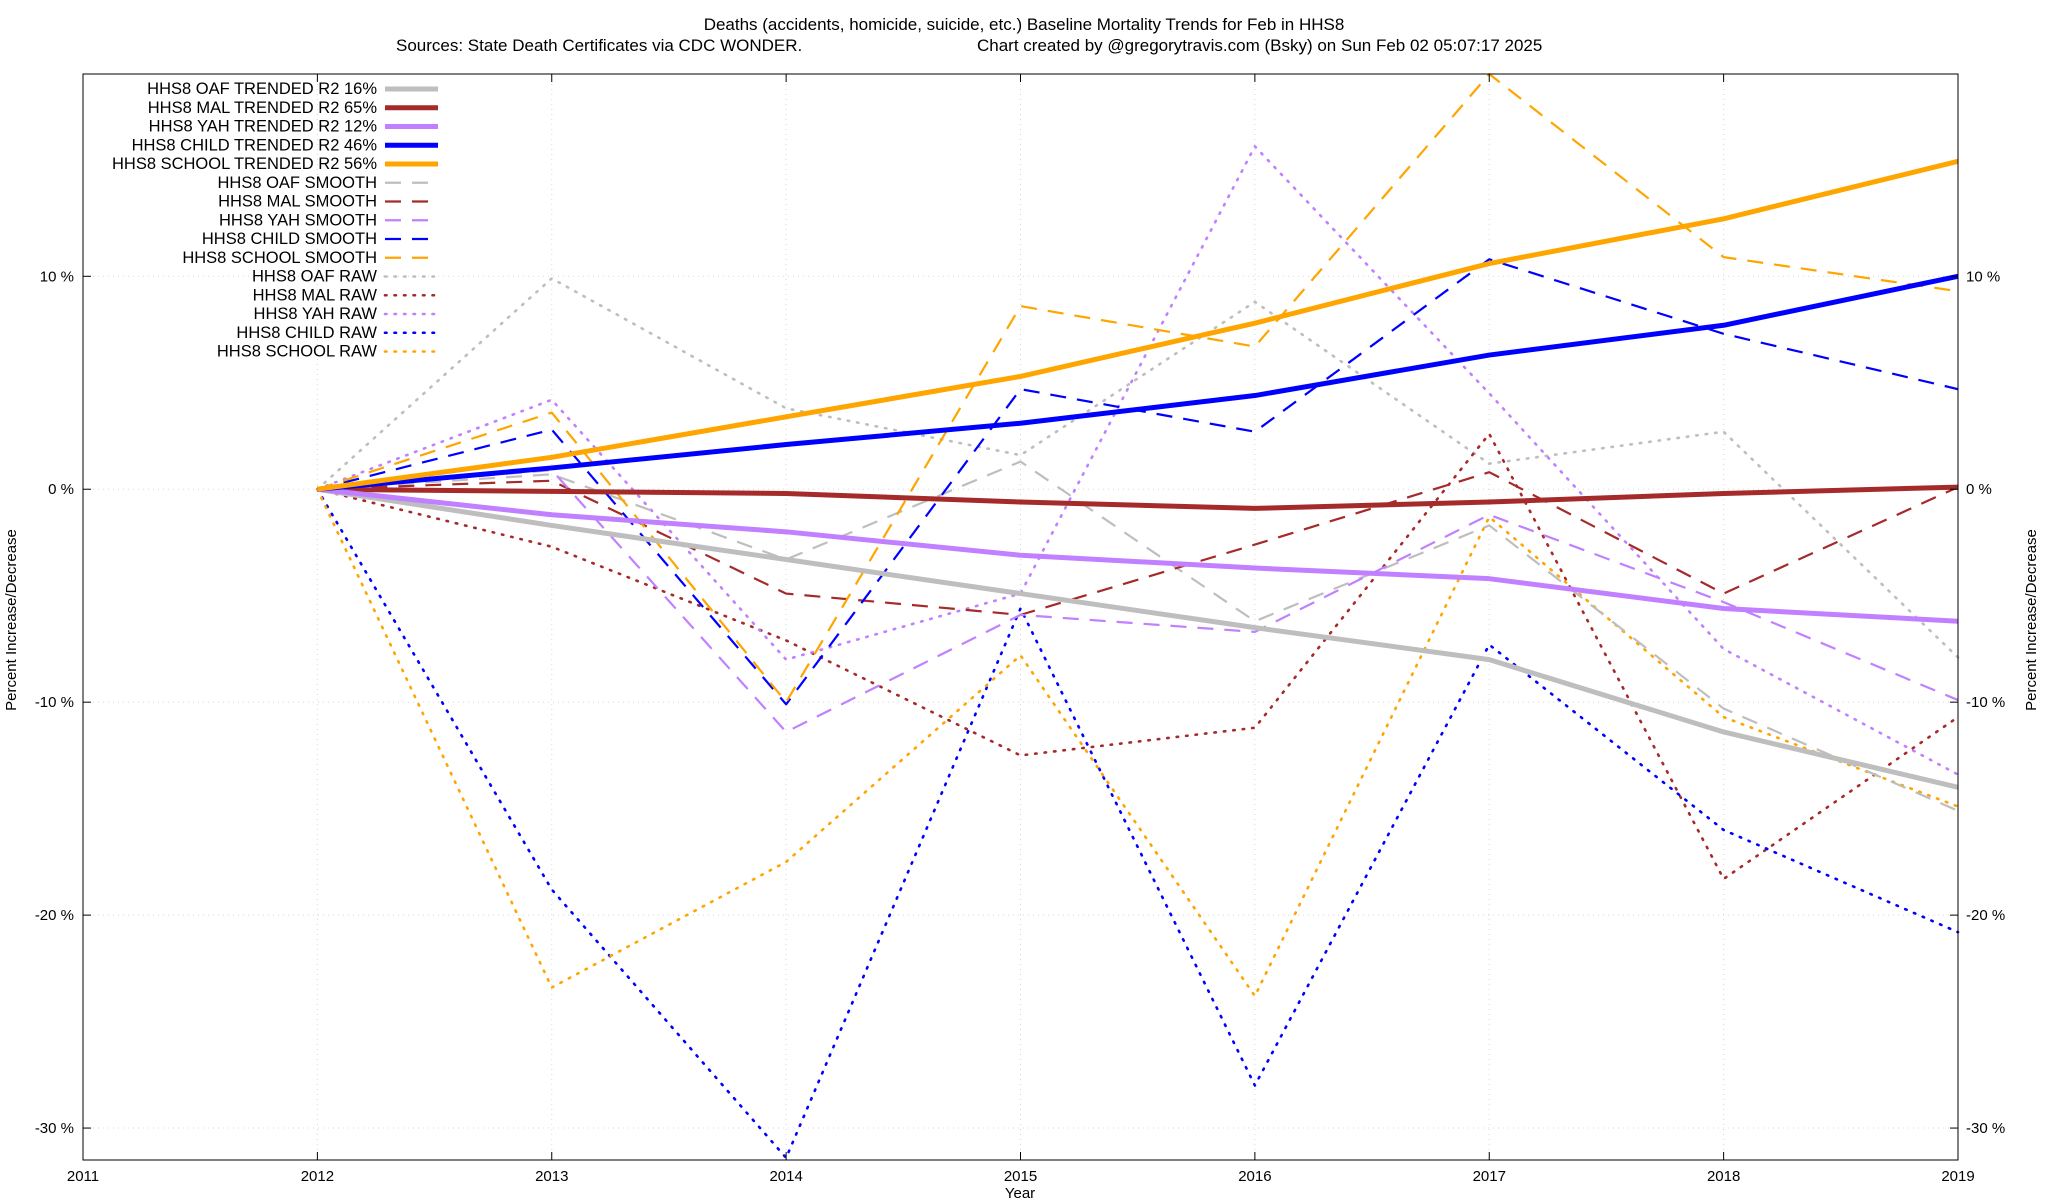 Image resolution: width=2048 pixels, height=1200 pixels. Describe the element at coordinates (263, 108) in the screenshot. I see `legend-label: HHS8 MAL TRENDED R2 65%` at that location.